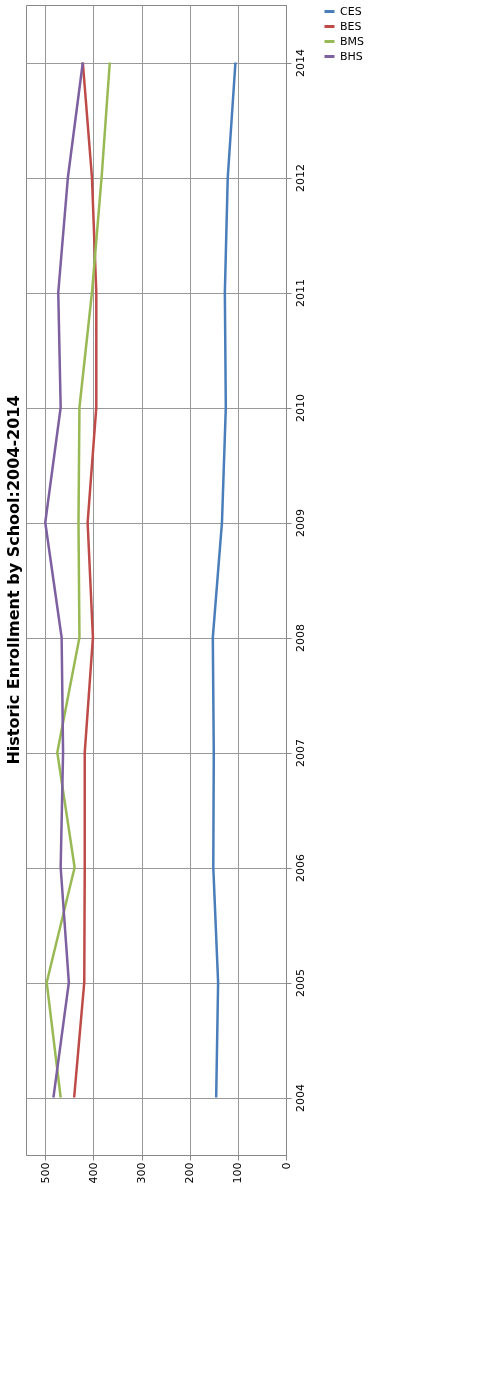  What do you see at coordinates (238, 1173) in the screenshot?
I see `x-tick-label: 100` at bounding box center [238, 1173].